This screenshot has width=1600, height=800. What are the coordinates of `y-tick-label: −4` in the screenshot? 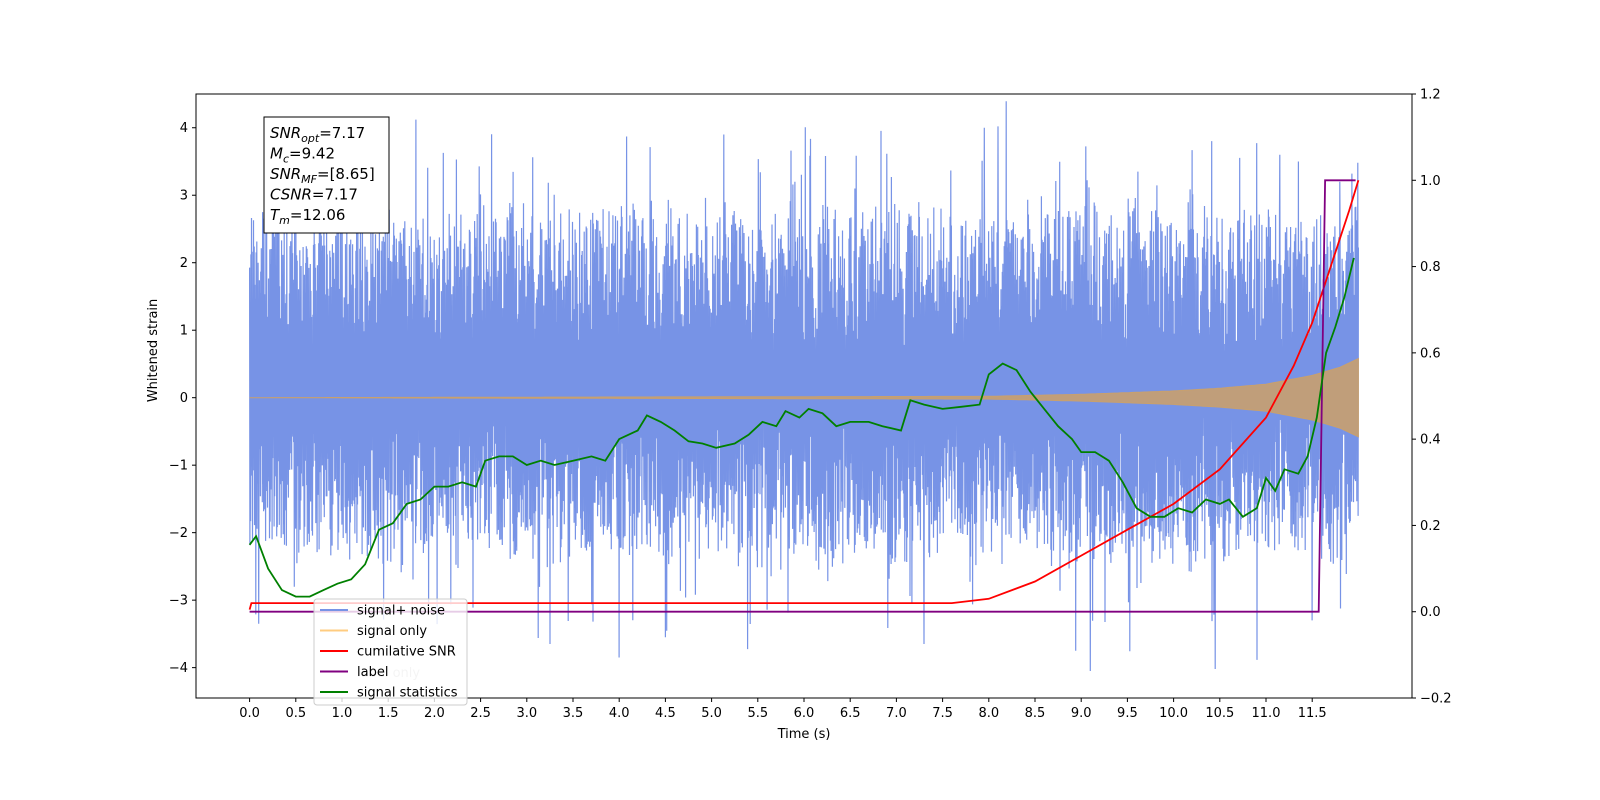 It's located at (178, 668).